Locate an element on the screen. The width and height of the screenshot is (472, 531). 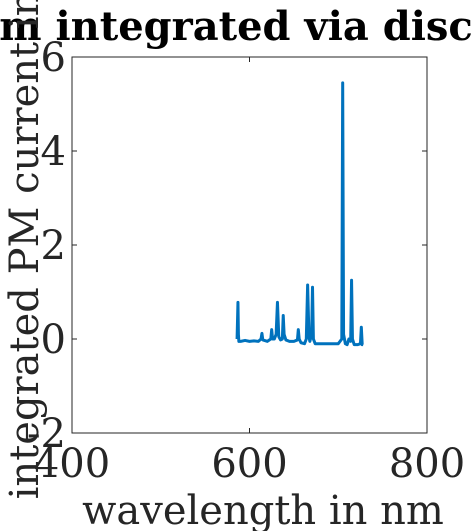
x-tick-label: 400 is located at coordinates (72, 464).